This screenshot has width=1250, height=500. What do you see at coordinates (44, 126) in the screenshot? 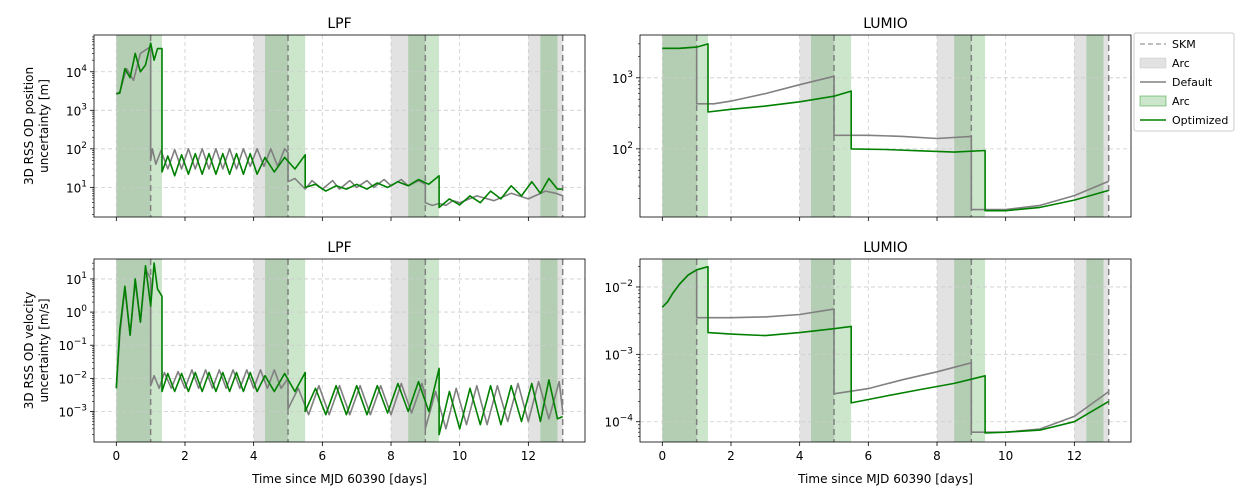
I see `y-axis-label: uncertainty [m]` at bounding box center [44, 126].